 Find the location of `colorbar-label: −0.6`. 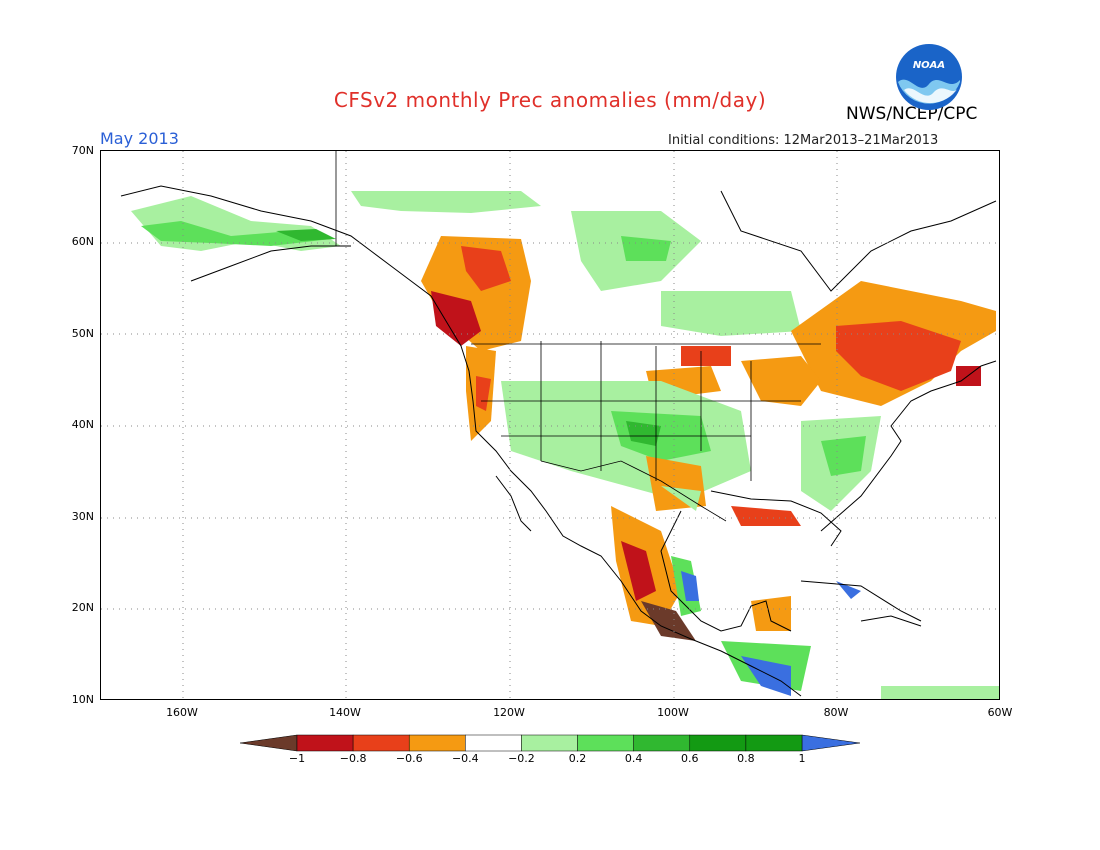

colorbar-label: −0.6 is located at coordinates (409, 758).